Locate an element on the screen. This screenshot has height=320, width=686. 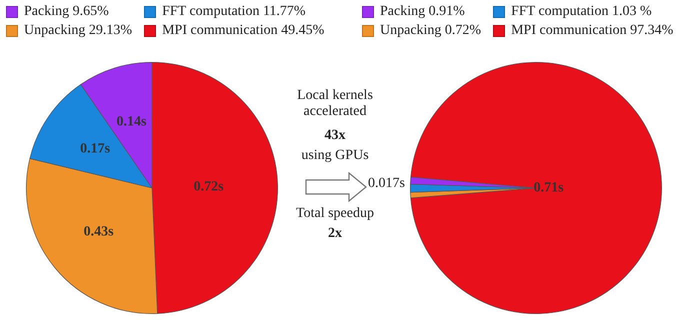
legend-label: FFT computation 11.77% is located at coordinates (234, 12).